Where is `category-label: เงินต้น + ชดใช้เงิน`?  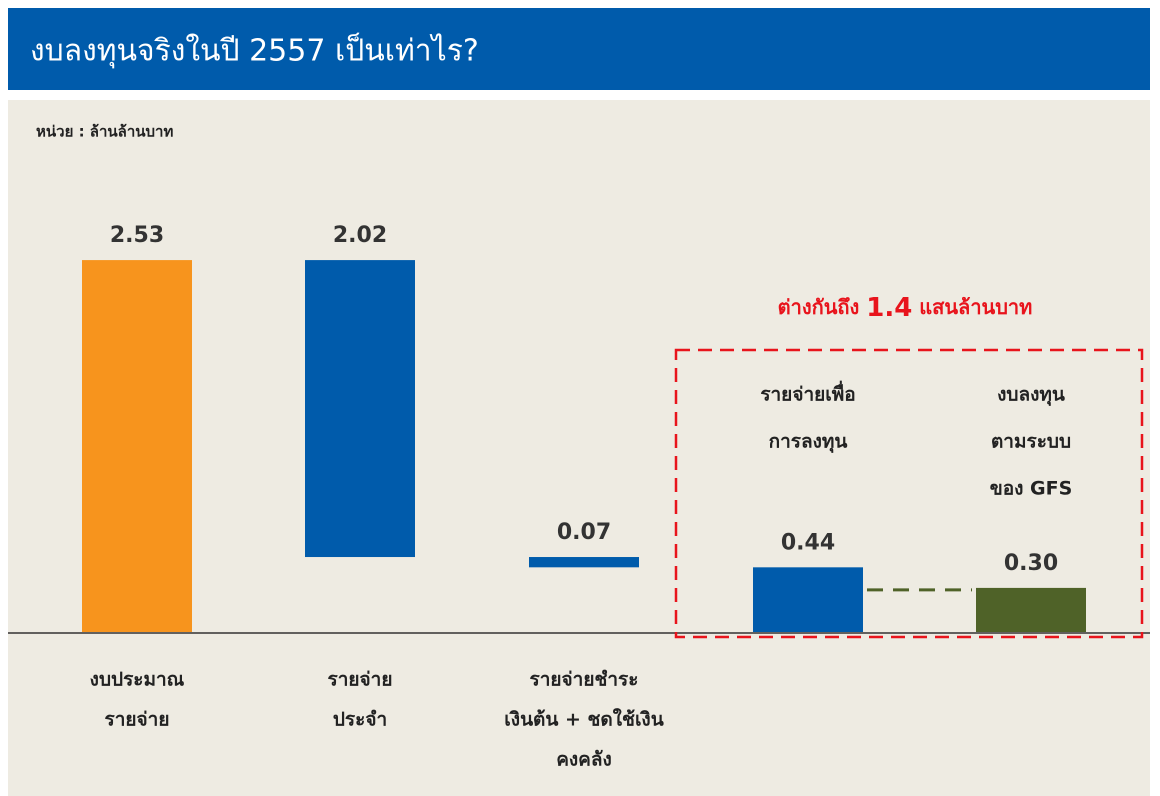
category-label: เงินต้น + ชดใช้เงิน is located at coordinates (583, 719).